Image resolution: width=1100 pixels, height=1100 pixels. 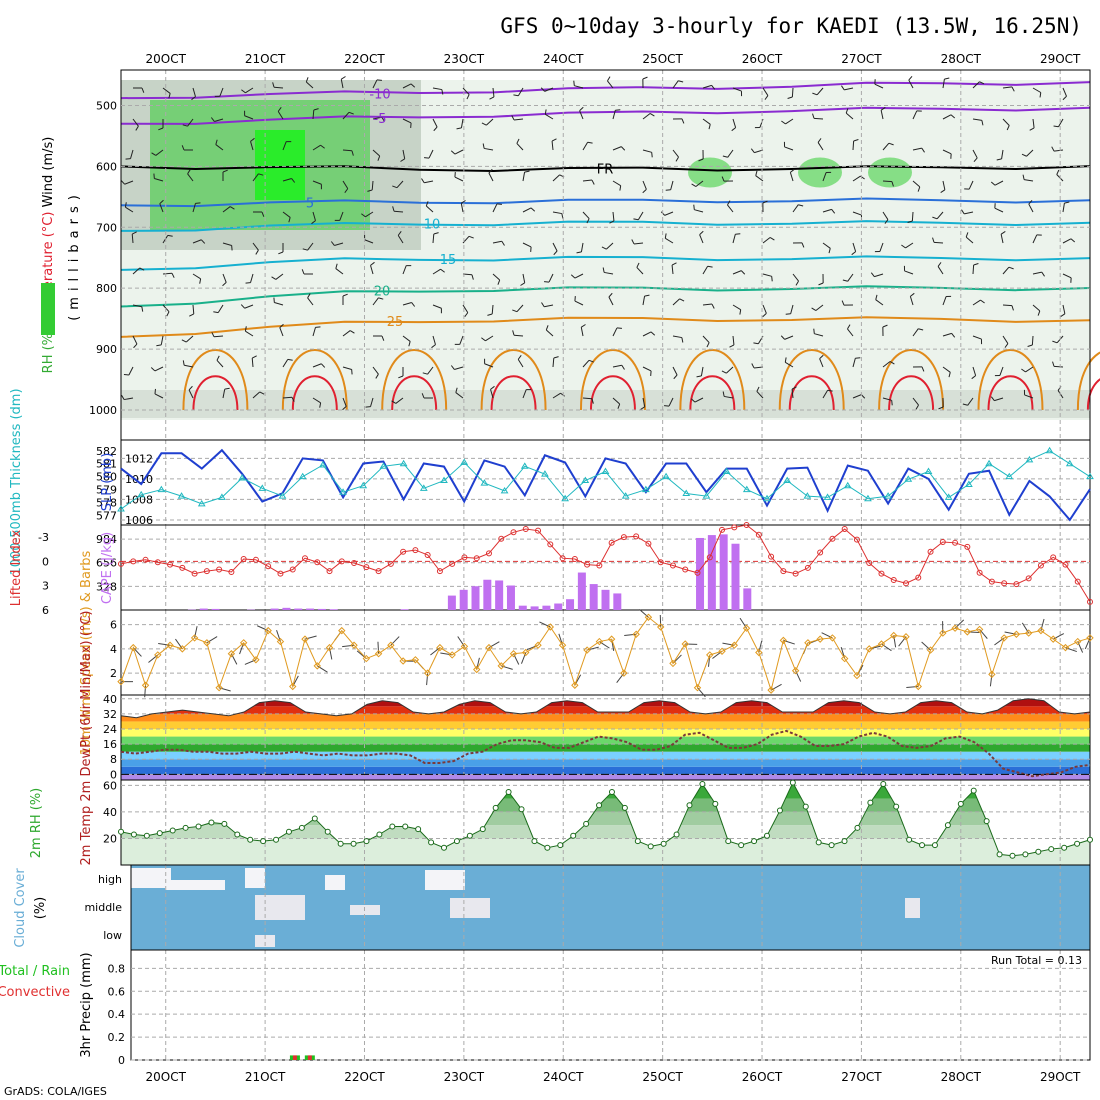 What do you see at coordinates (110, 879) in the screenshot?
I see `cloud-level-label: high` at bounding box center [110, 879].